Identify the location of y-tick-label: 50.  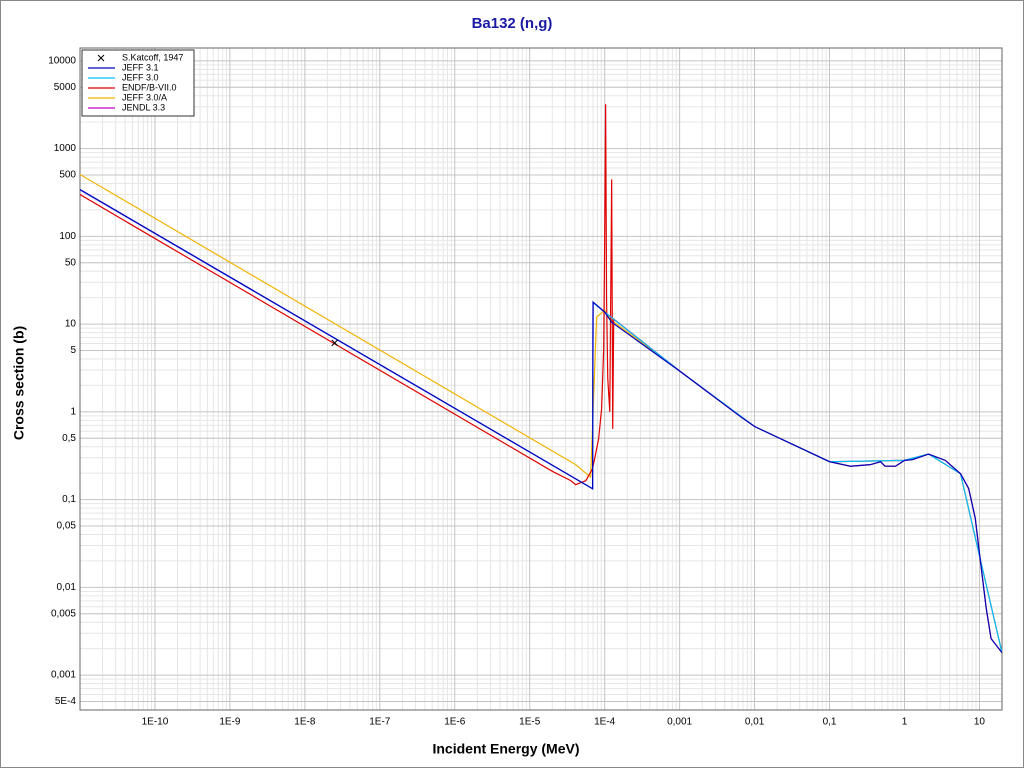
(71, 262).